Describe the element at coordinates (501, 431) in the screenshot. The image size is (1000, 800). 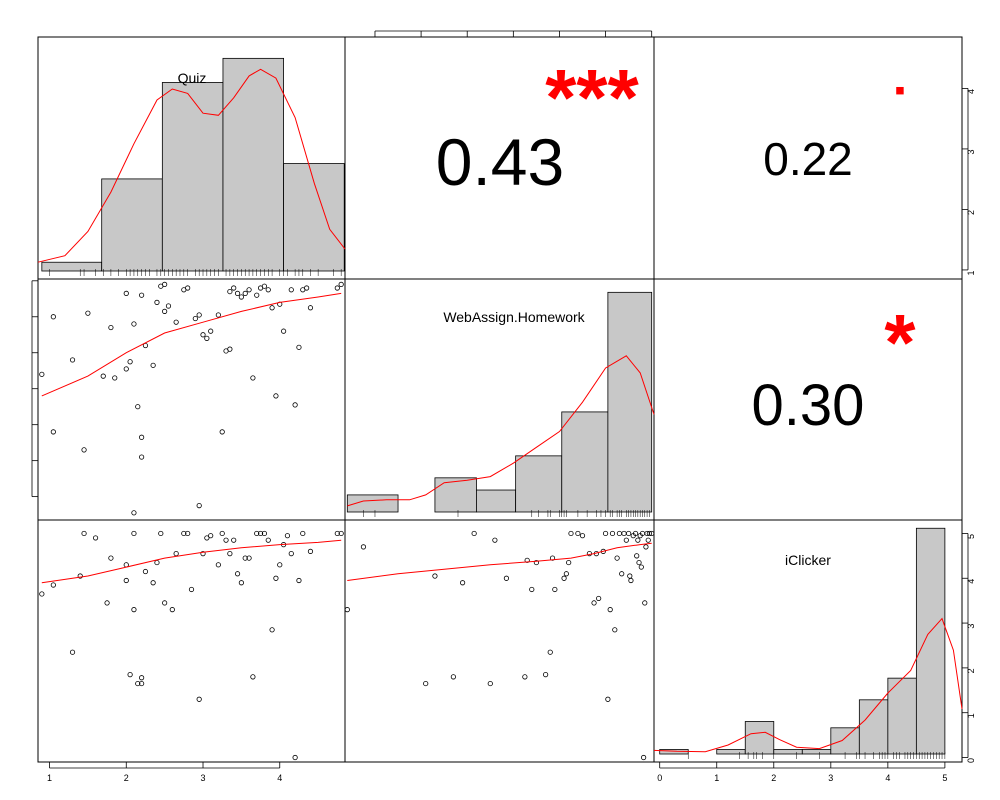
I see `density-curve` at that location.